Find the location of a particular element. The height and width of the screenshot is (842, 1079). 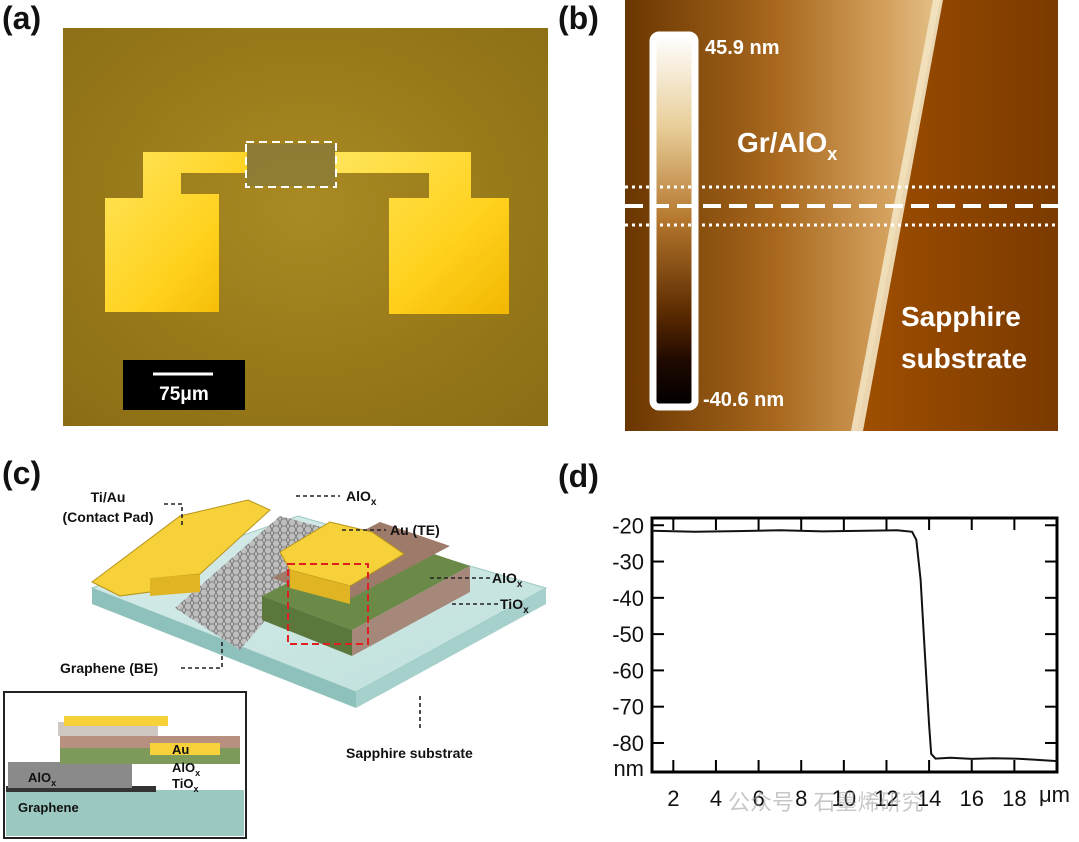

x-axis-unit-label: μm is located at coordinates (1054, 794).